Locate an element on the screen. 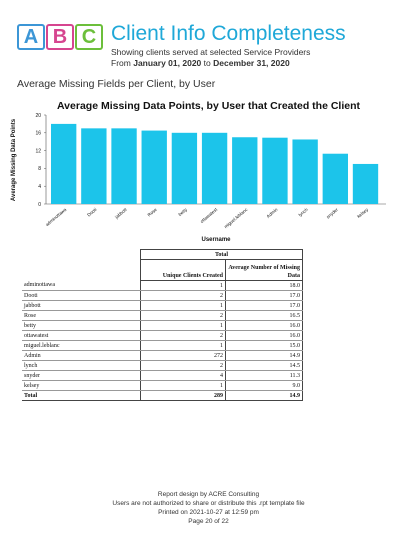 The height and width of the screenshot is (544, 417). table-row: betty 1 16.0 is located at coordinates (162, 325).